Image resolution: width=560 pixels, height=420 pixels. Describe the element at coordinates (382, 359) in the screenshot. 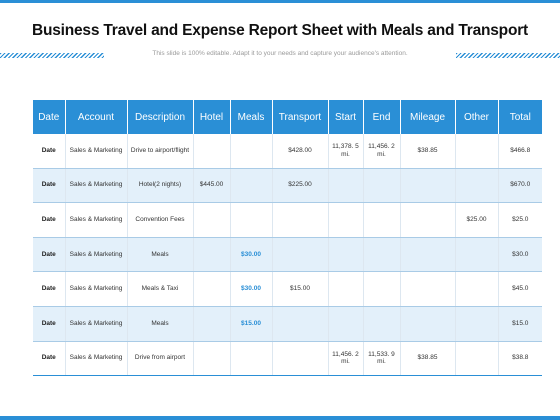

I see `cell-end: 11,533. 9 mi.` at that location.